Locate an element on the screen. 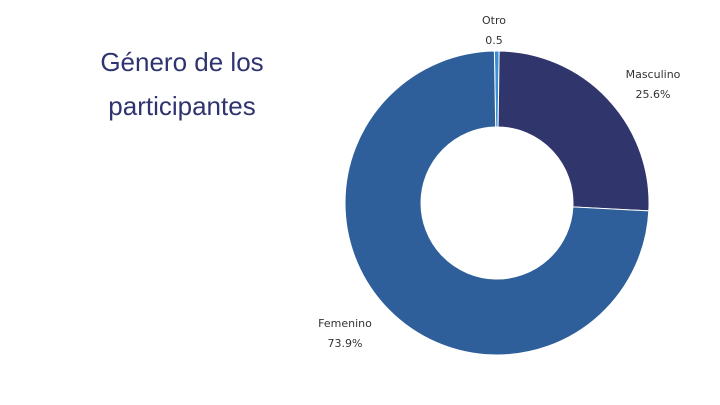 The height and width of the screenshot is (405, 720). slice-value-masculino: 25.6% is located at coordinates (653, 94).